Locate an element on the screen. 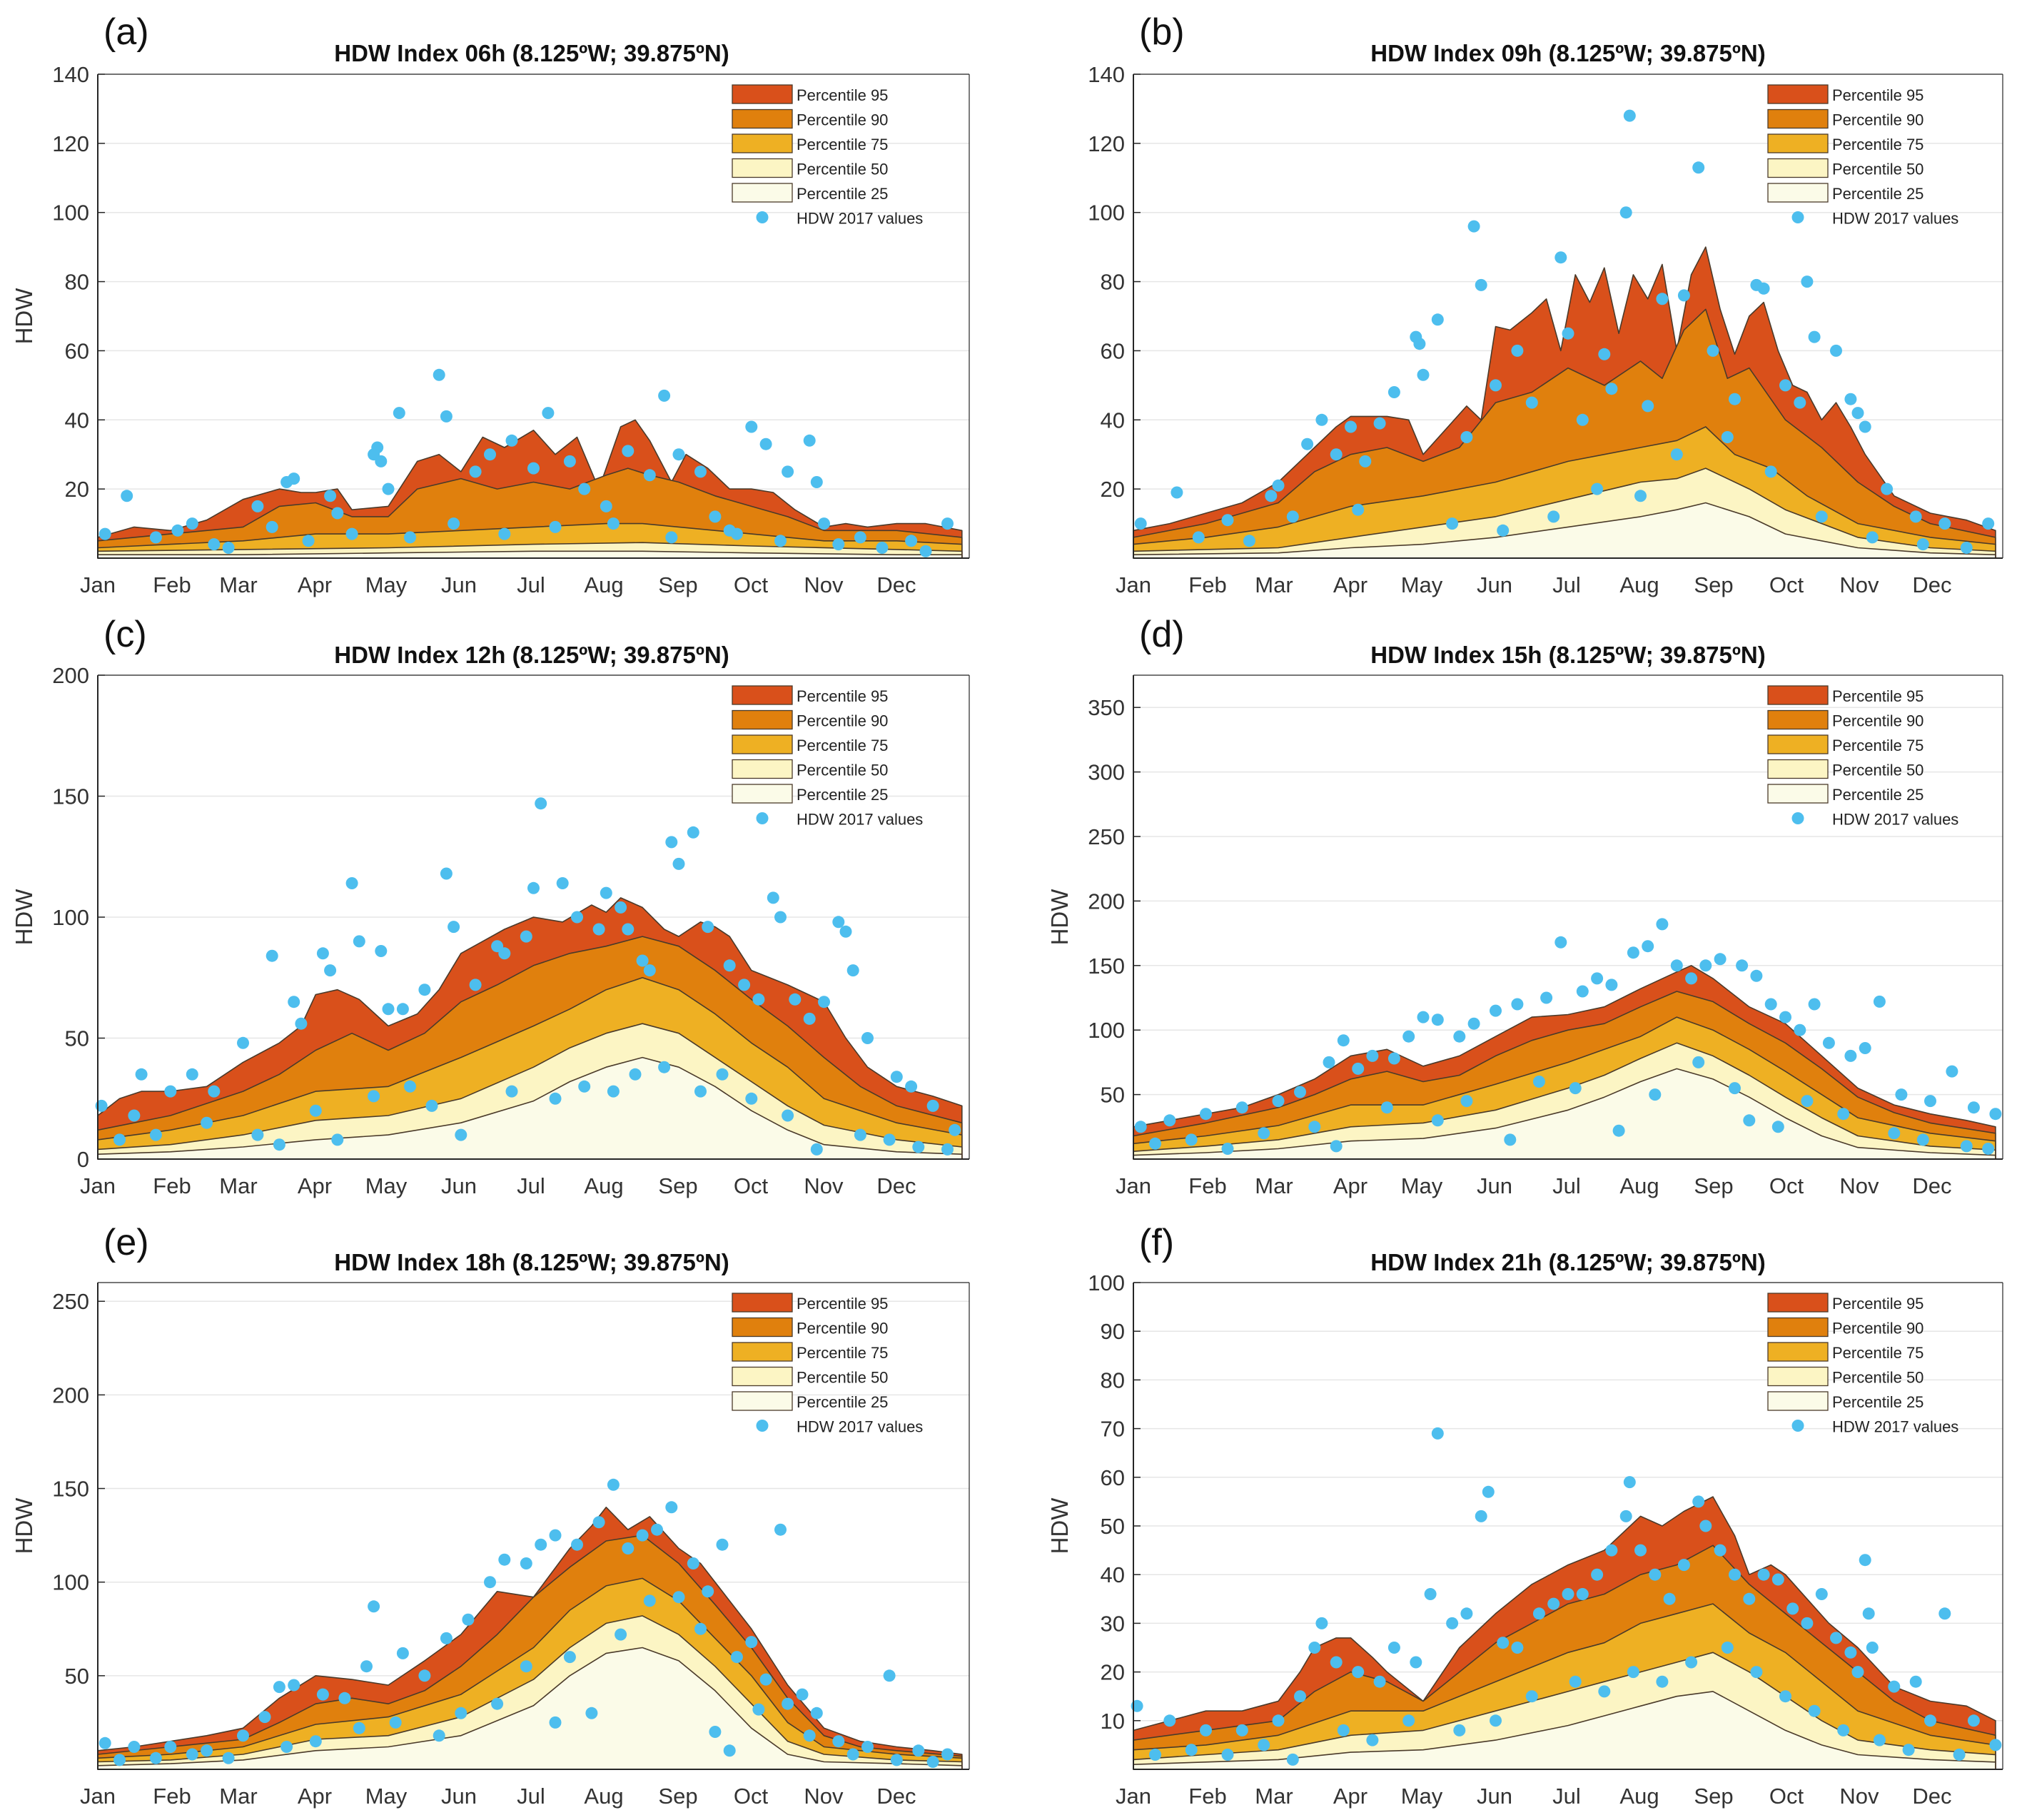 This screenshot has height=1820, width=2017. panel-letter: (d) is located at coordinates (1162, 634).